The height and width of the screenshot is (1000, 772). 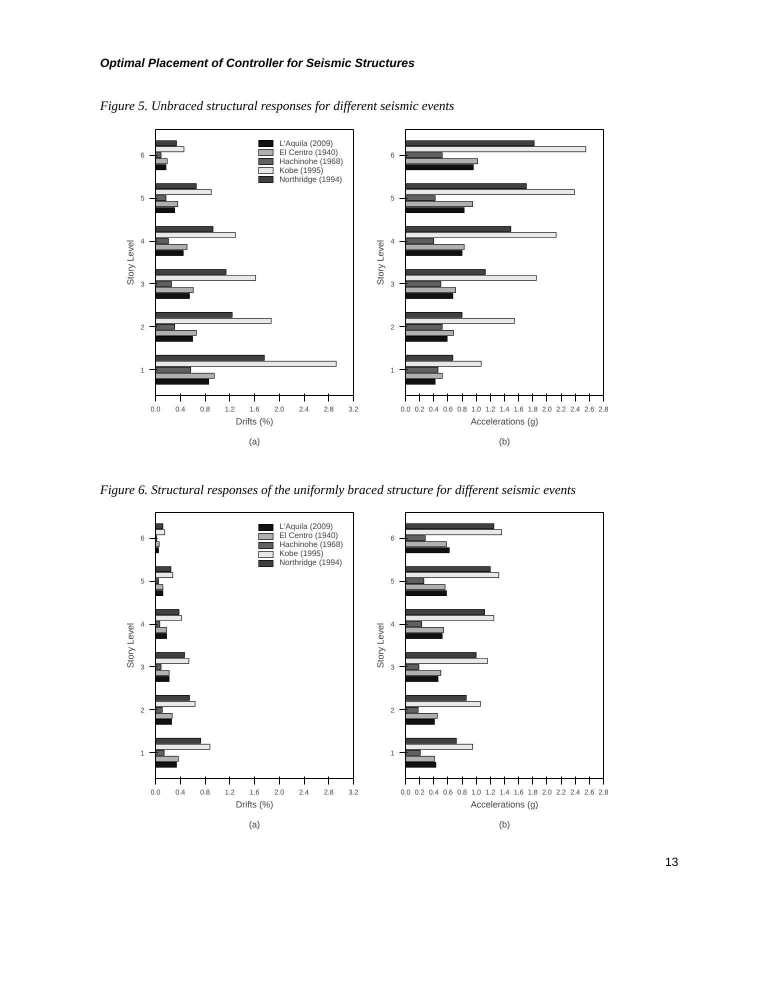 What do you see at coordinates (671, 863) in the screenshot?
I see `text: 13` at bounding box center [671, 863].